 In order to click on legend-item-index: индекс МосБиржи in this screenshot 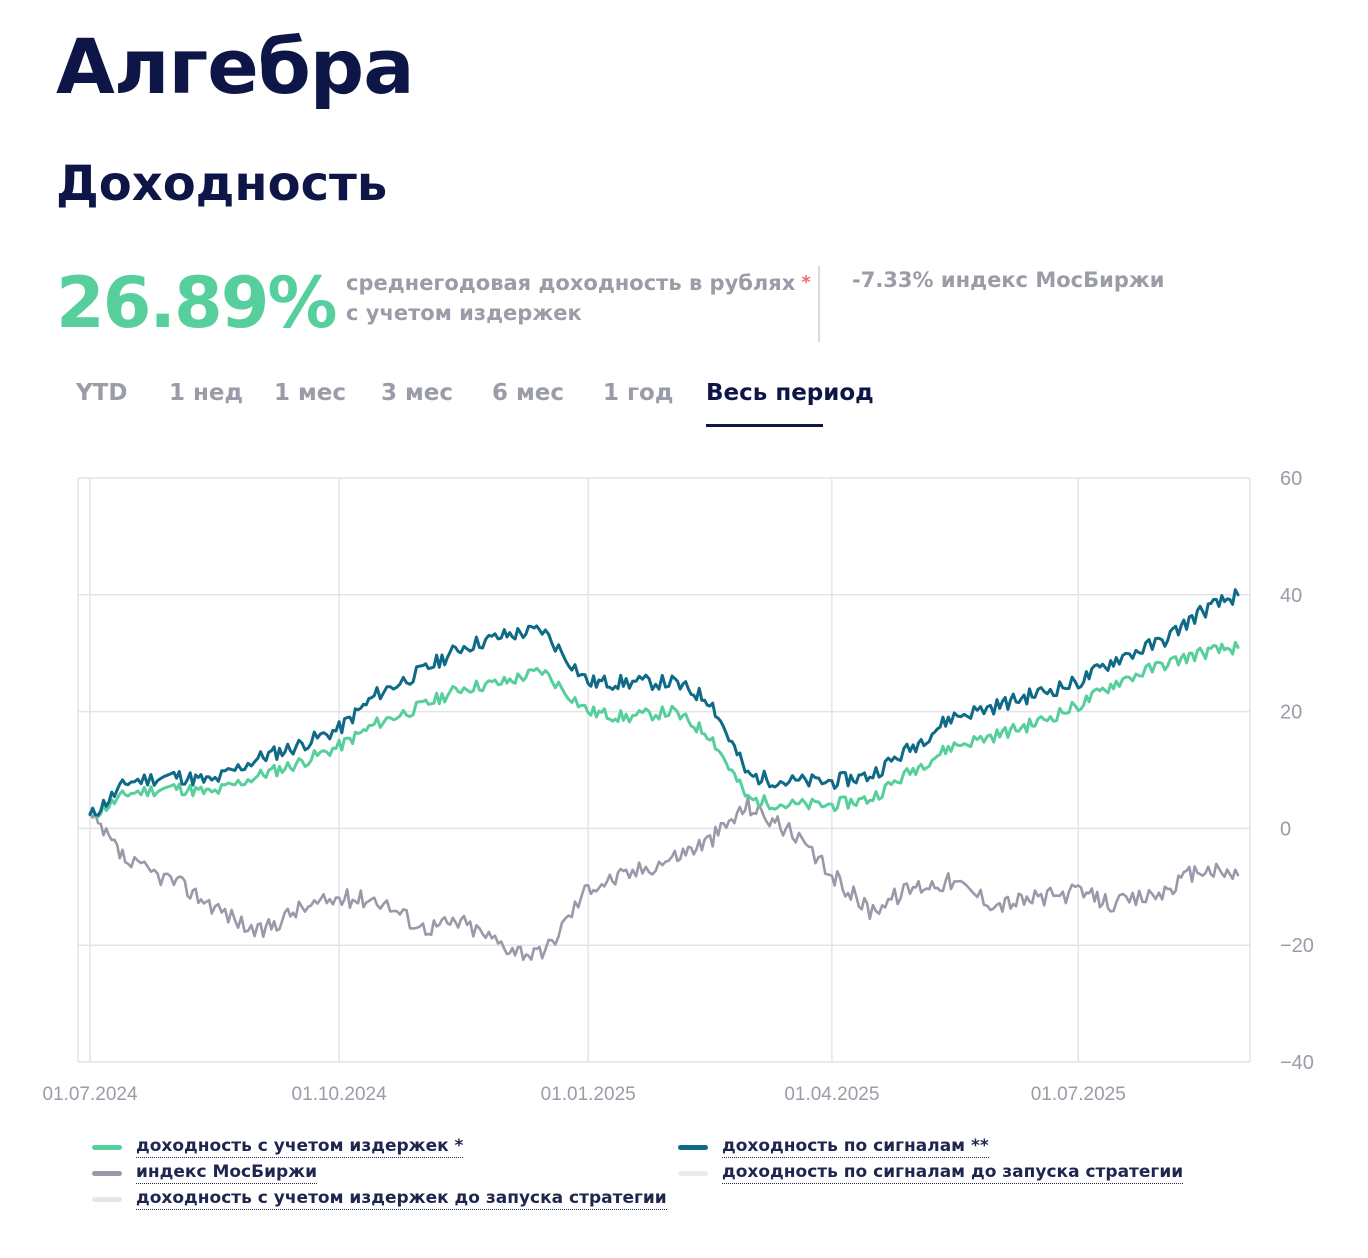, I will do `click(204, 1173)`.